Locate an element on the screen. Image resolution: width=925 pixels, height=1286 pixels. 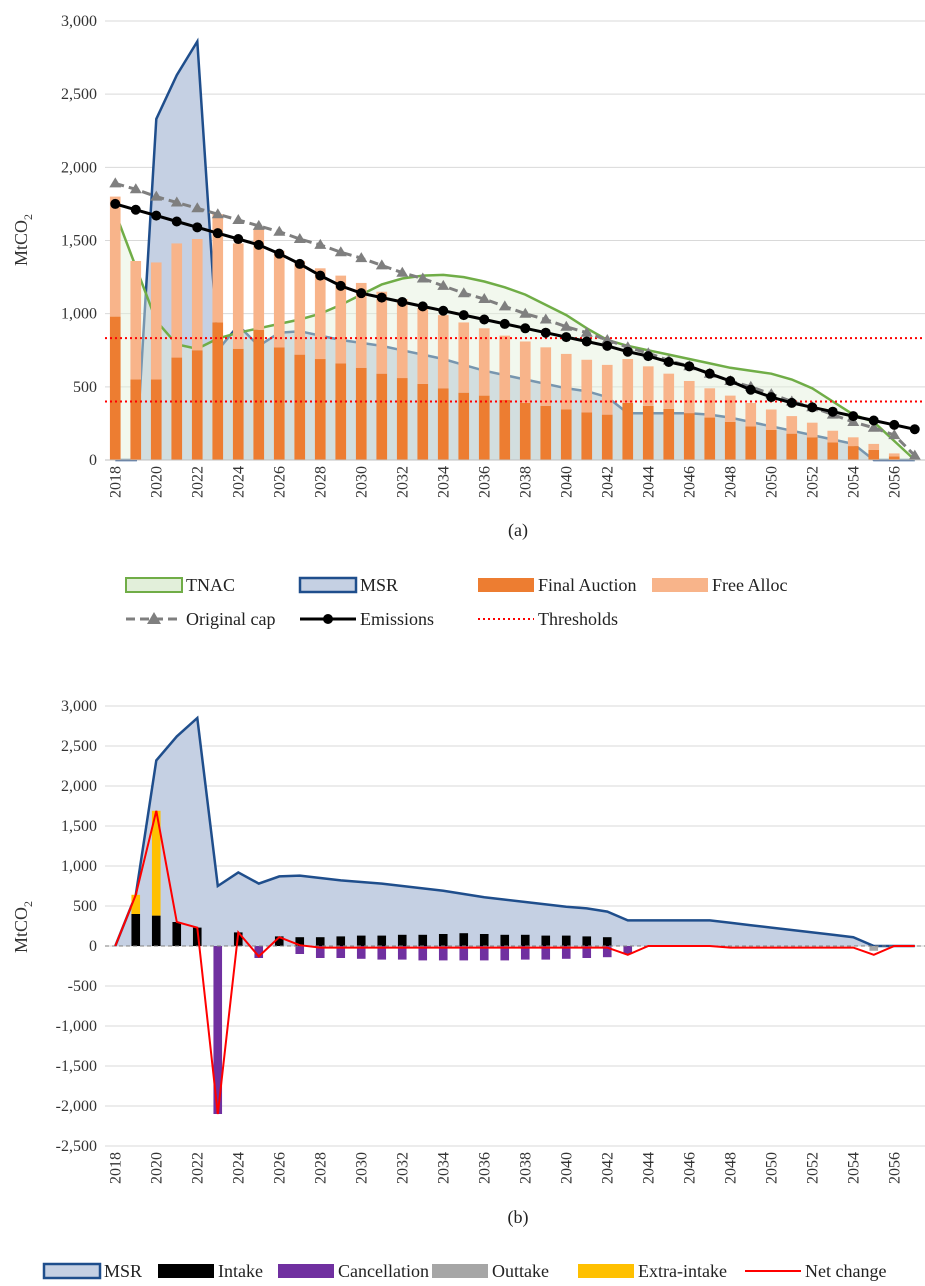
msr-swatch is located at coordinates (72, 1271).